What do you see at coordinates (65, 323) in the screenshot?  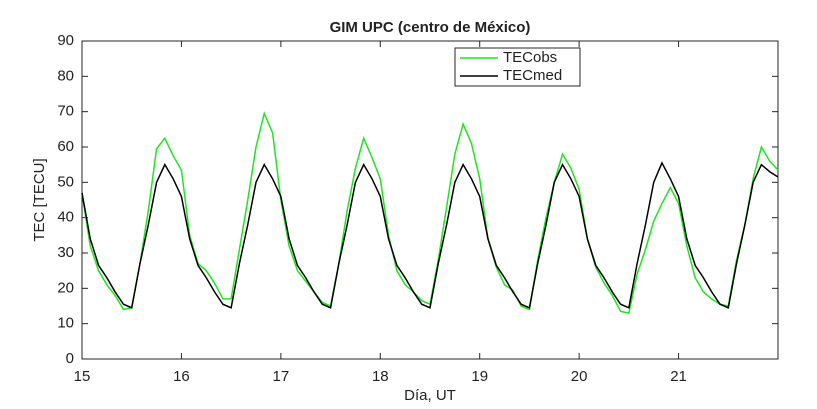 I see `y-tick-label: 10` at bounding box center [65, 323].